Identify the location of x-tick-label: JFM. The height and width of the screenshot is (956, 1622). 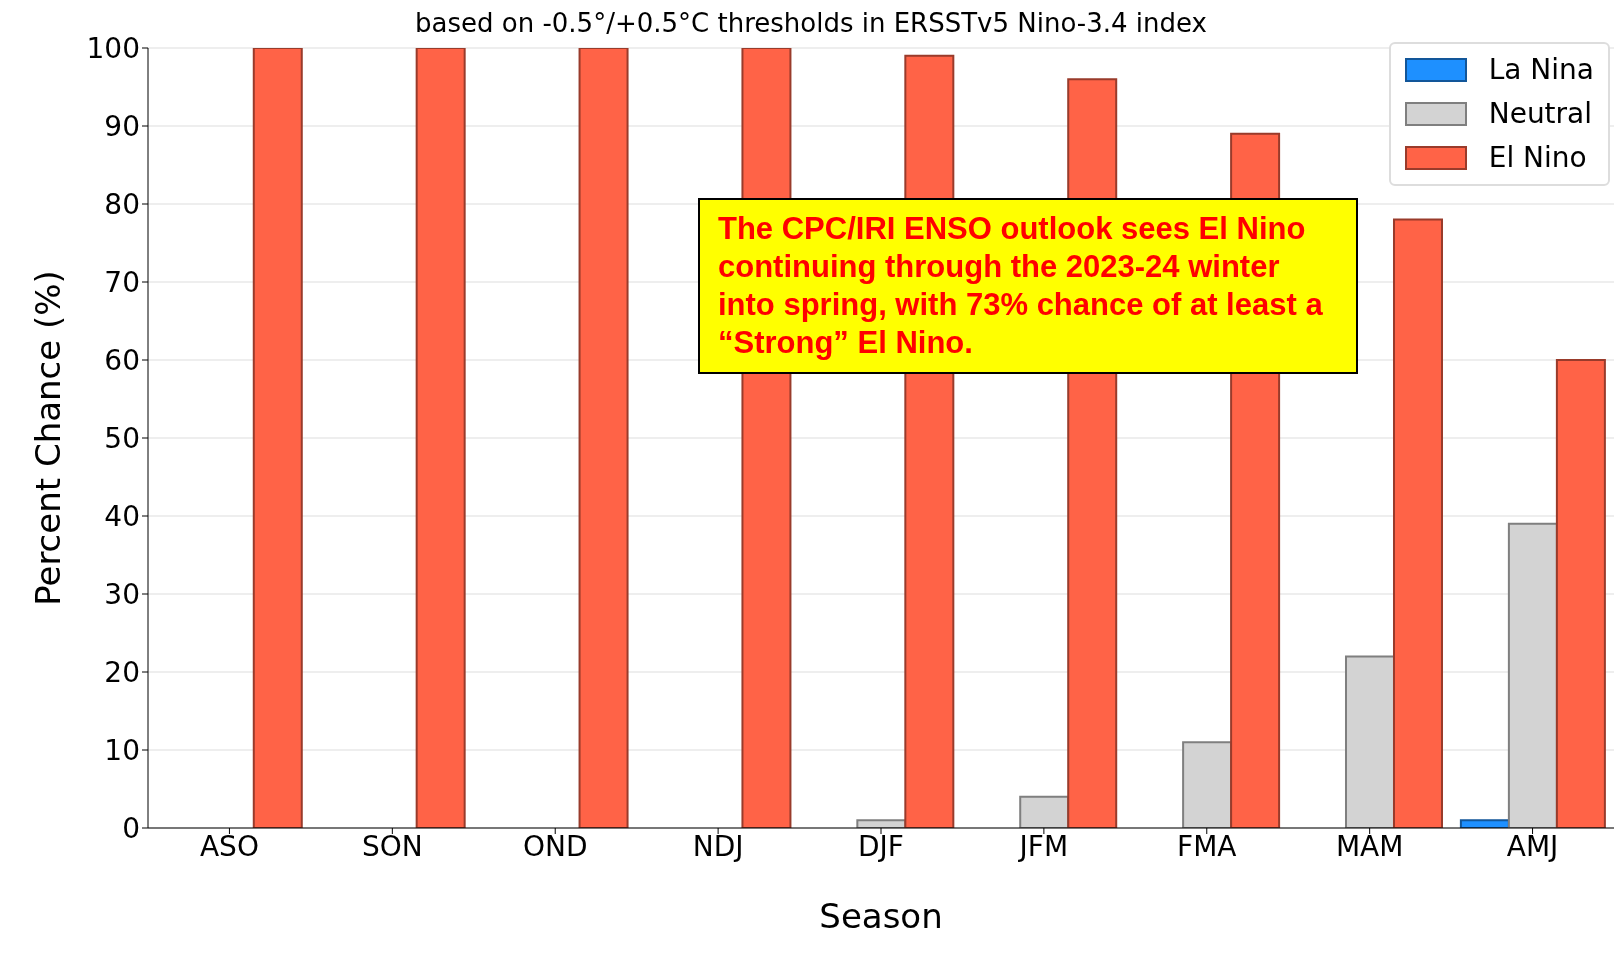
(1043, 846).